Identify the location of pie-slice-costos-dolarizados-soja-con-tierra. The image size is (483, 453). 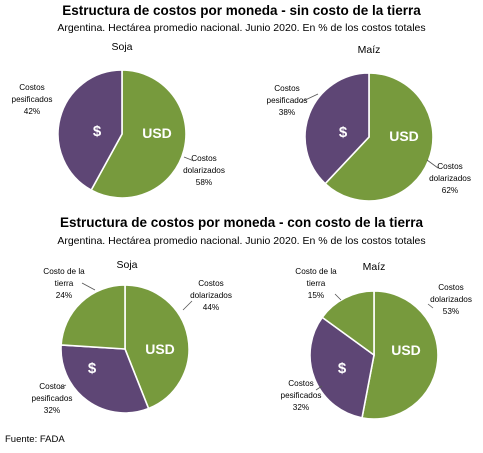
(157, 347).